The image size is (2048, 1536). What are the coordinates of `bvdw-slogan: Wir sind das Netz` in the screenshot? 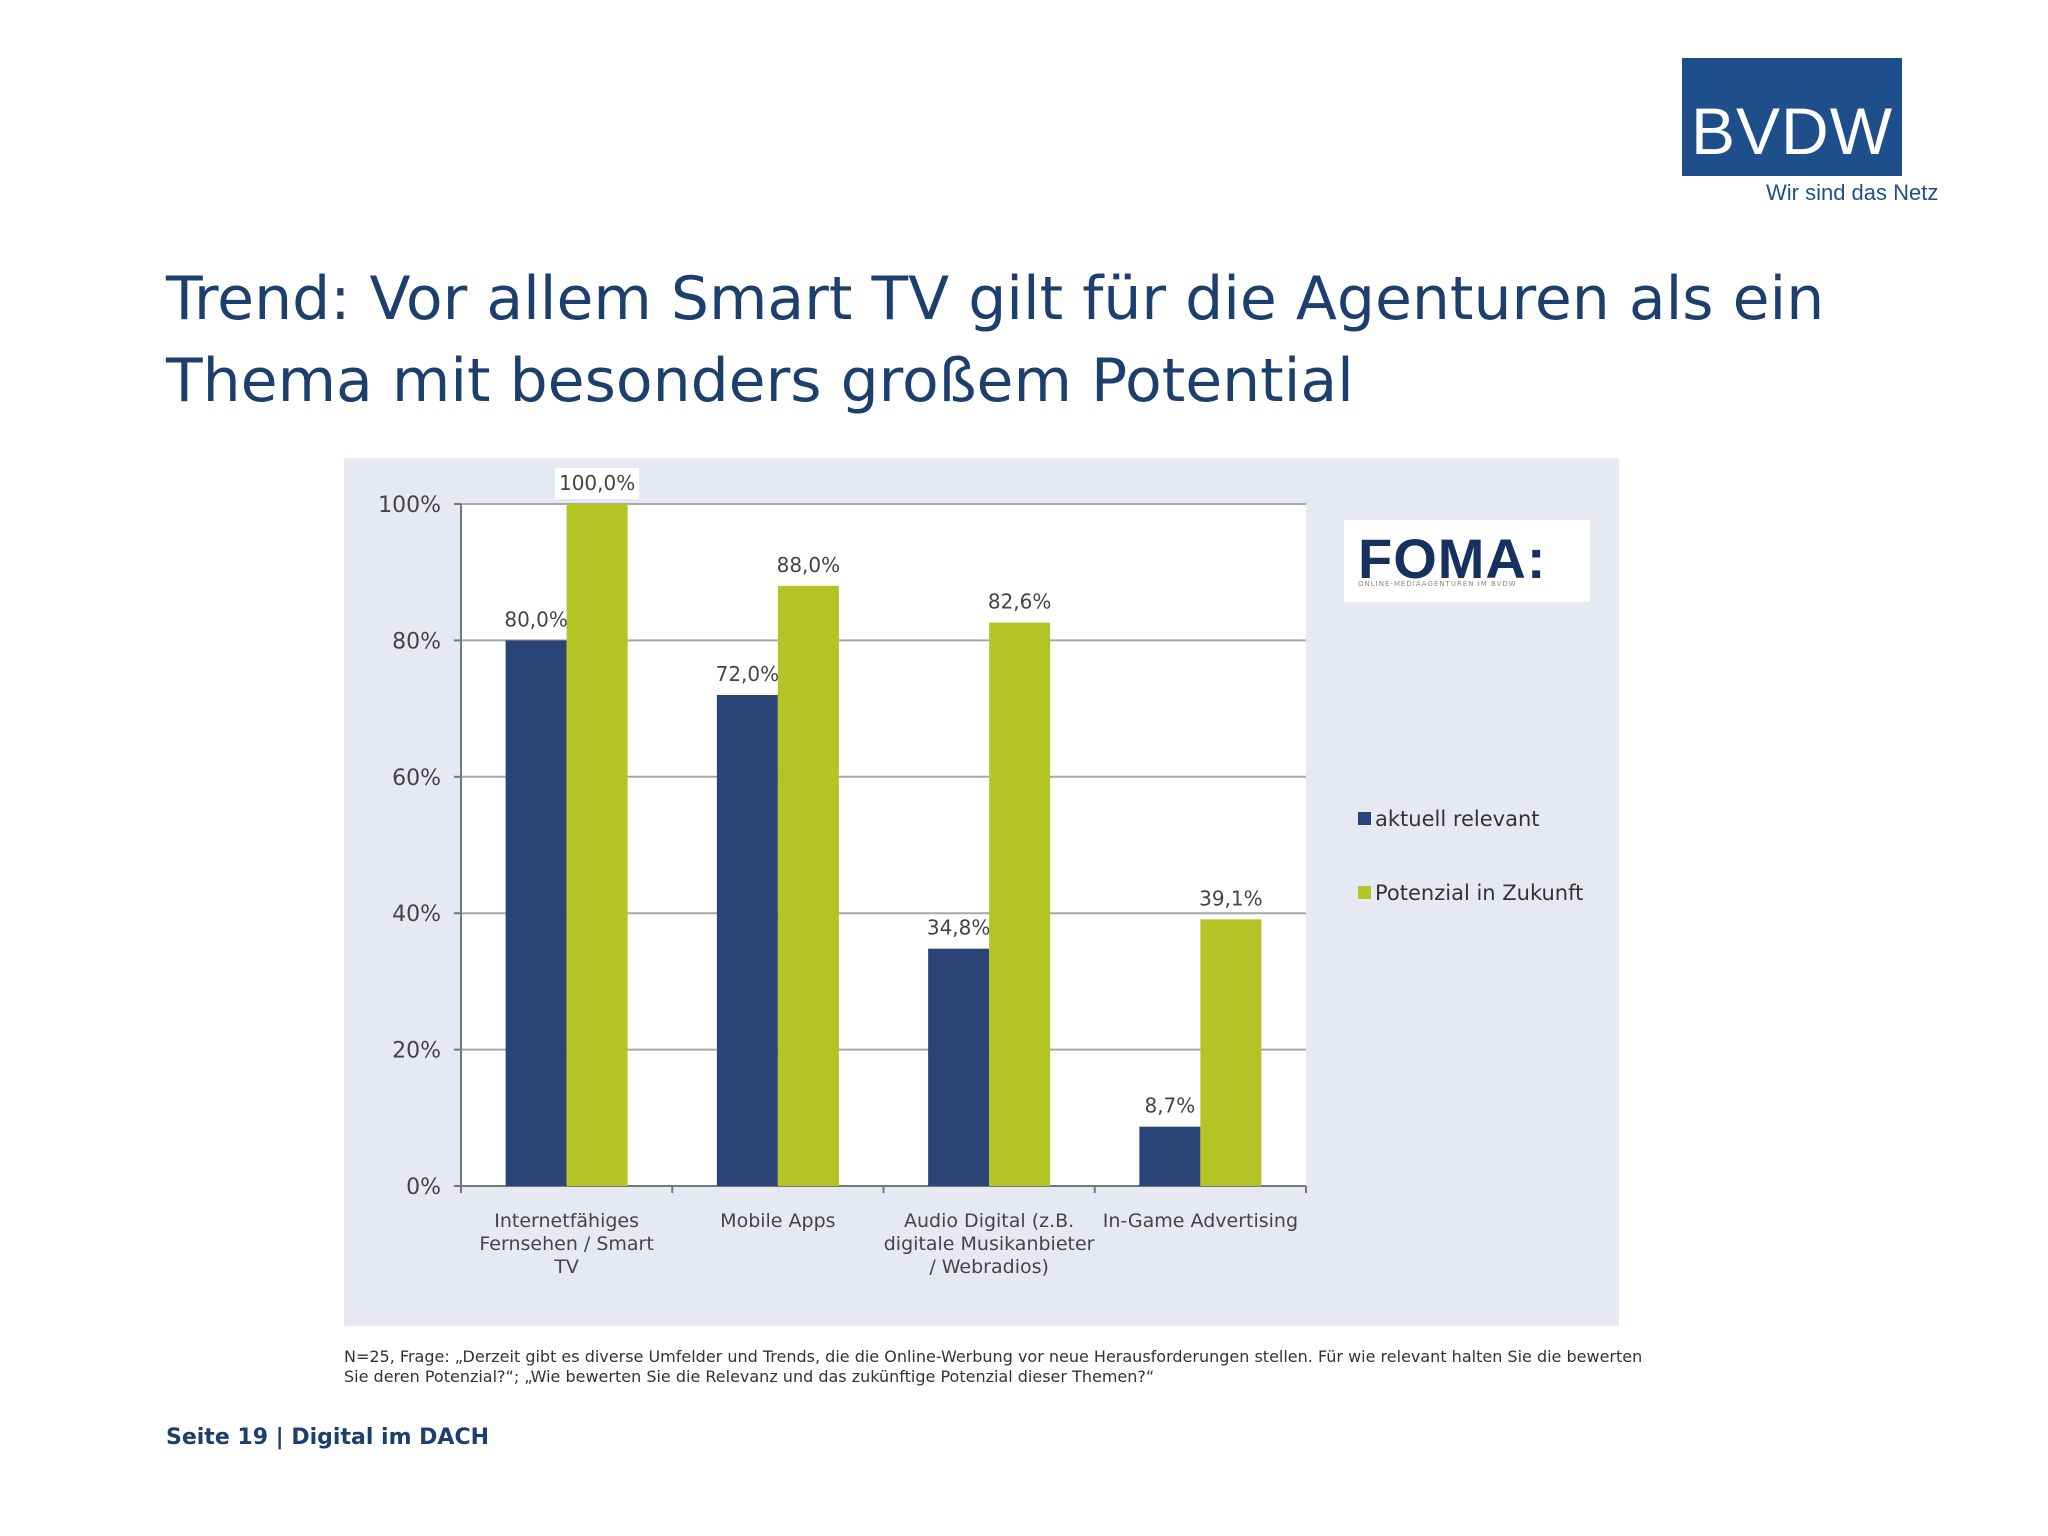 It's located at (1852, 192).